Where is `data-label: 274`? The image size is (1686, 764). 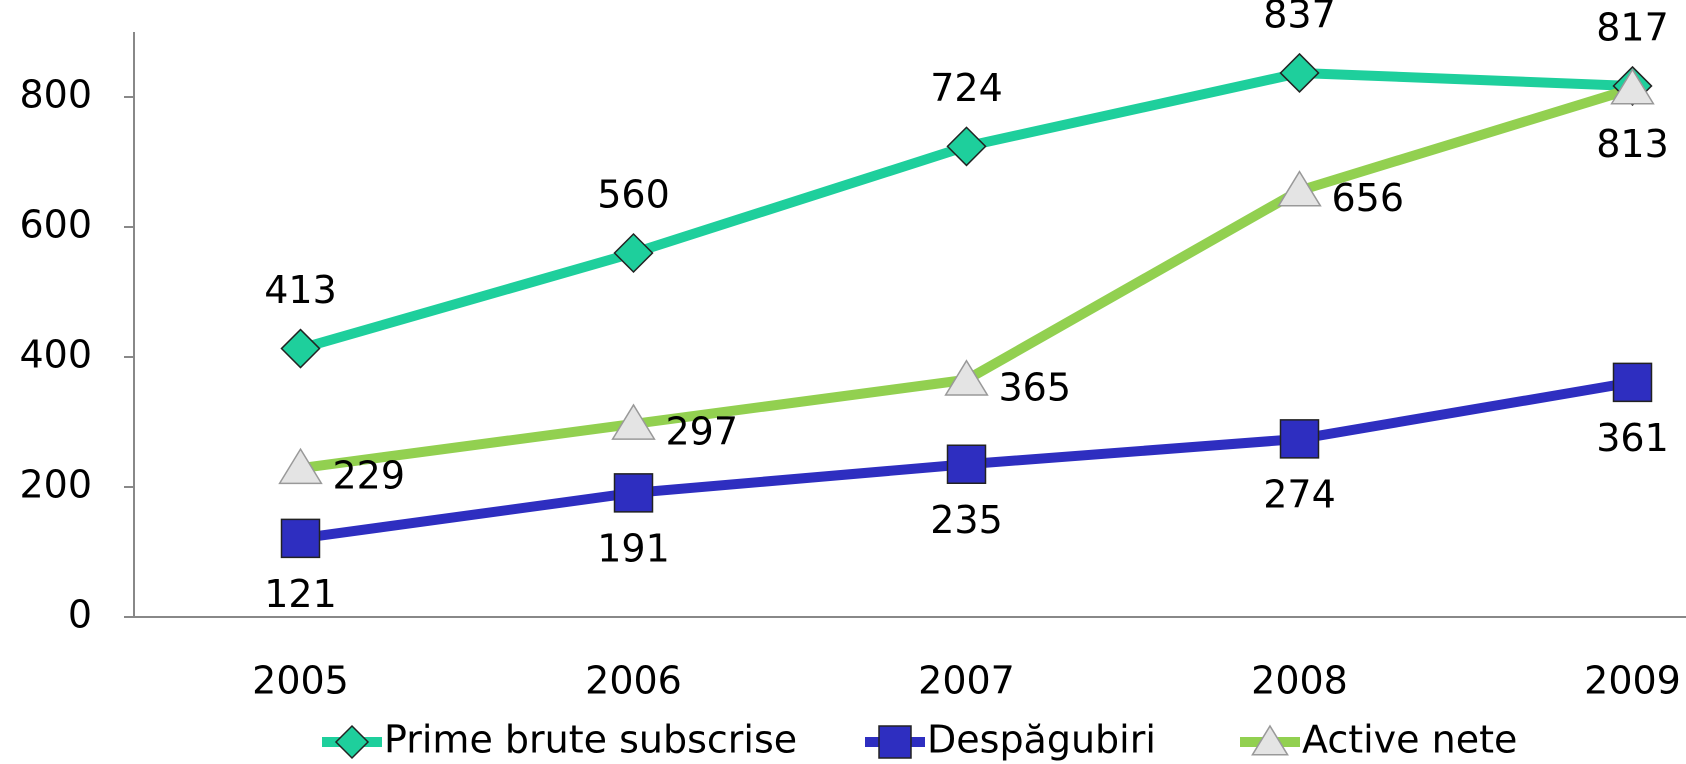
data-label: 274 is located at coordinates (1299, 494).